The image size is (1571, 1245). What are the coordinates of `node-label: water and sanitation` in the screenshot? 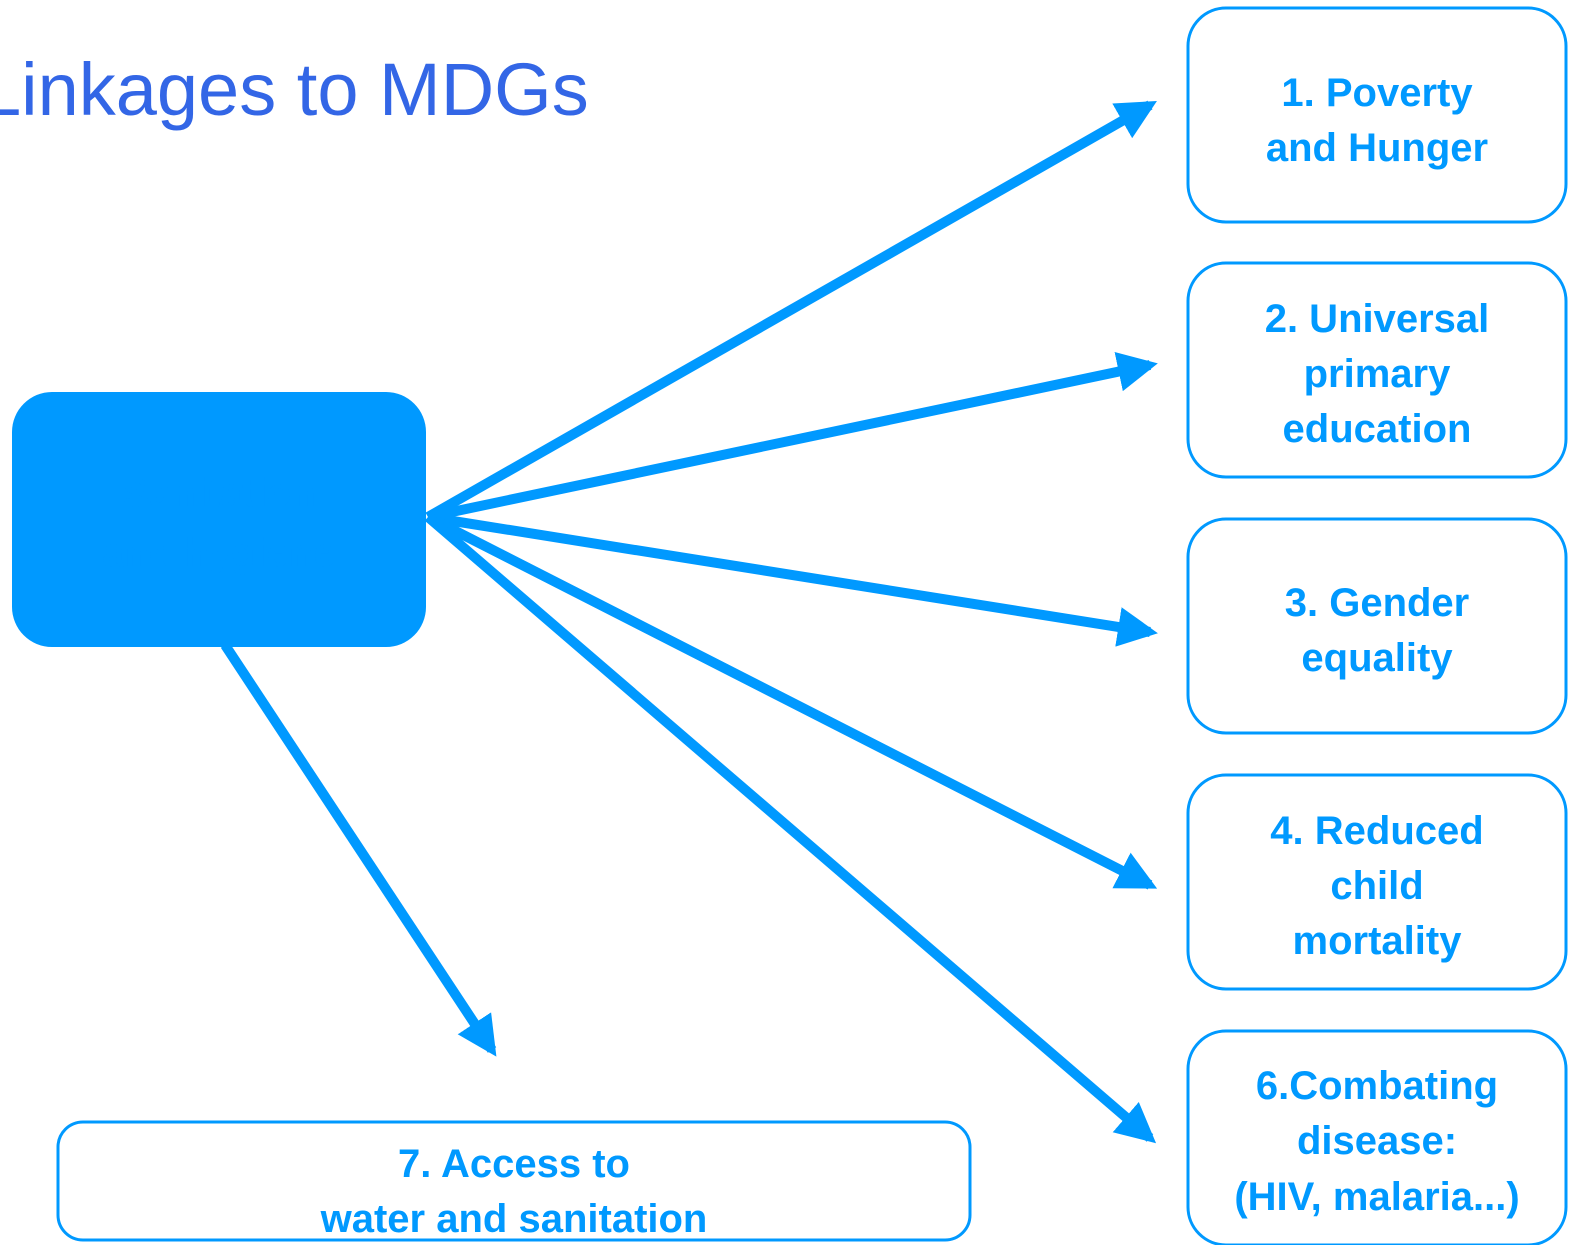 It's located at (514, 1219).